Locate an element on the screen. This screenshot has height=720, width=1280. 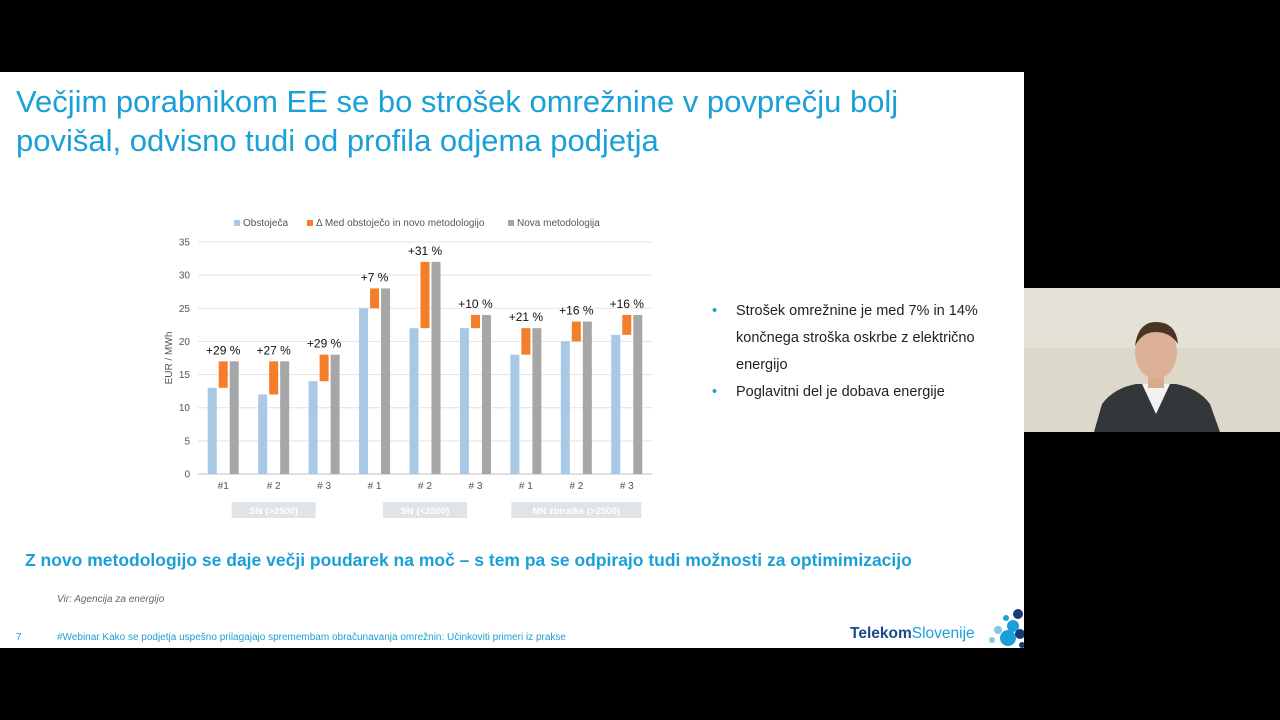
group-label: SN (<2500) is located at coordinates (425, 511).